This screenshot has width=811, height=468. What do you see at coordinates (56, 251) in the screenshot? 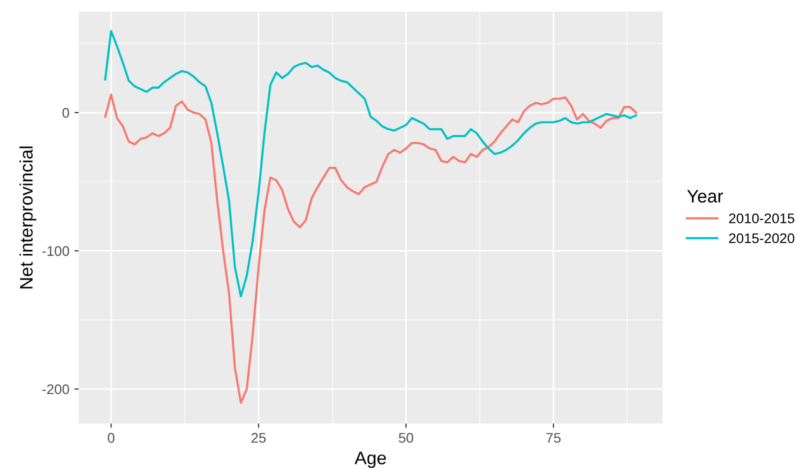
I see `y-tick-label: -100` at bounding box center [56, 251].